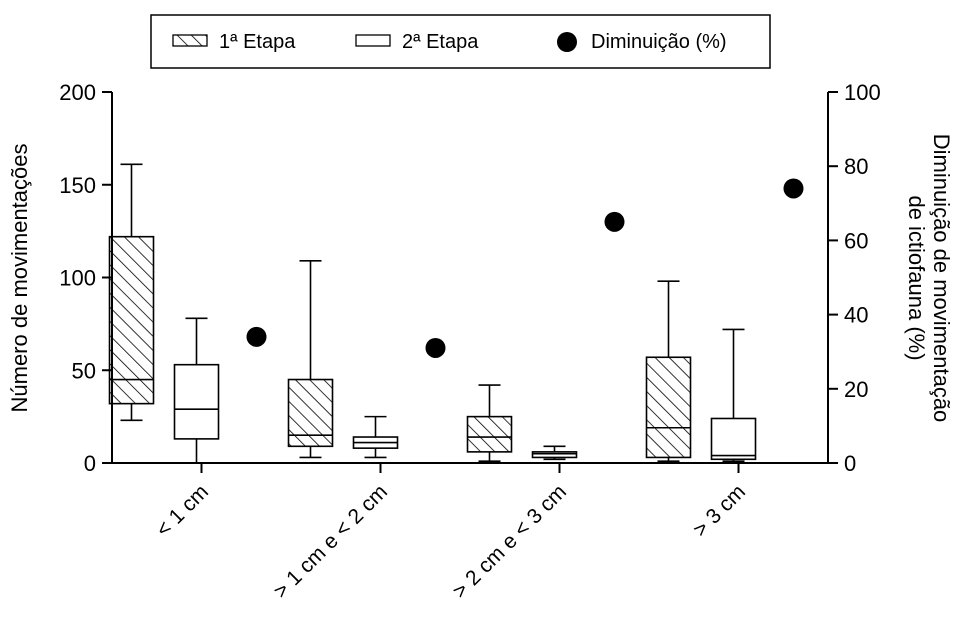  Describe the element at coordinates (941, 278) in the screenshot. I see `right-axis-title-line-1: Diminuição de movimentação` at that location.